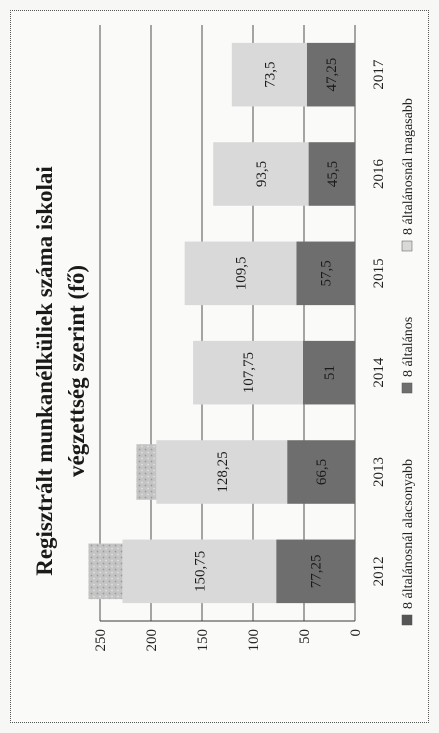 The width and height of the screenshot is (439, 733). What do you see at coordinates (228, 636) in the screenshot?
I see `y-axis: 0 50 100 150 200 250` at bounding box center [228, 636].